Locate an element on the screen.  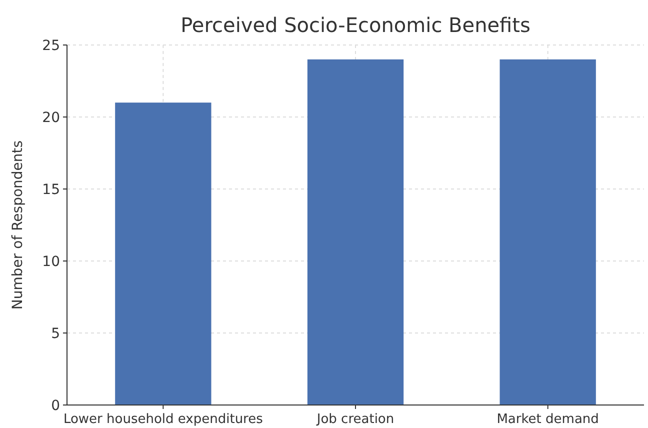
x-tick-label: Market demand is located at coordinates (547, 419).